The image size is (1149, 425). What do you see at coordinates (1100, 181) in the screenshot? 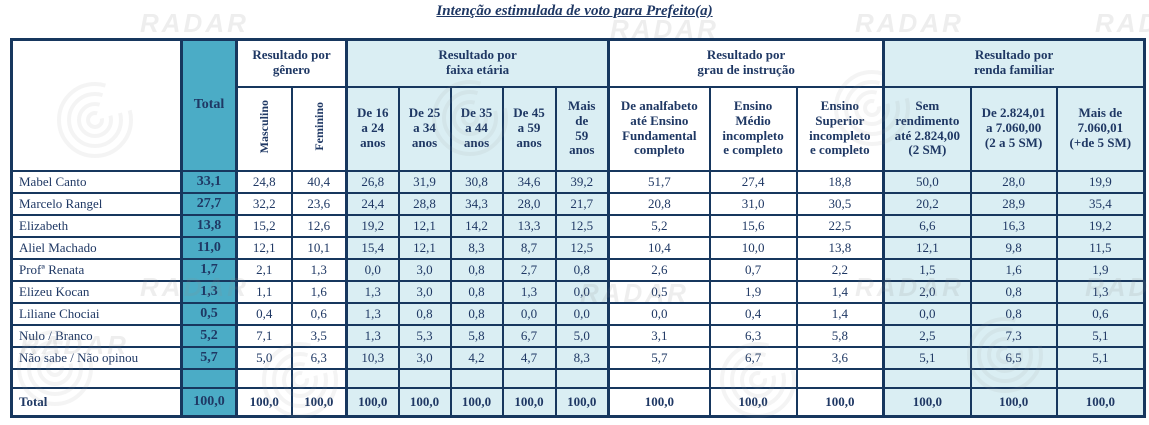
I see `value-cell: 19,9` at bounding box center [1100, 181].